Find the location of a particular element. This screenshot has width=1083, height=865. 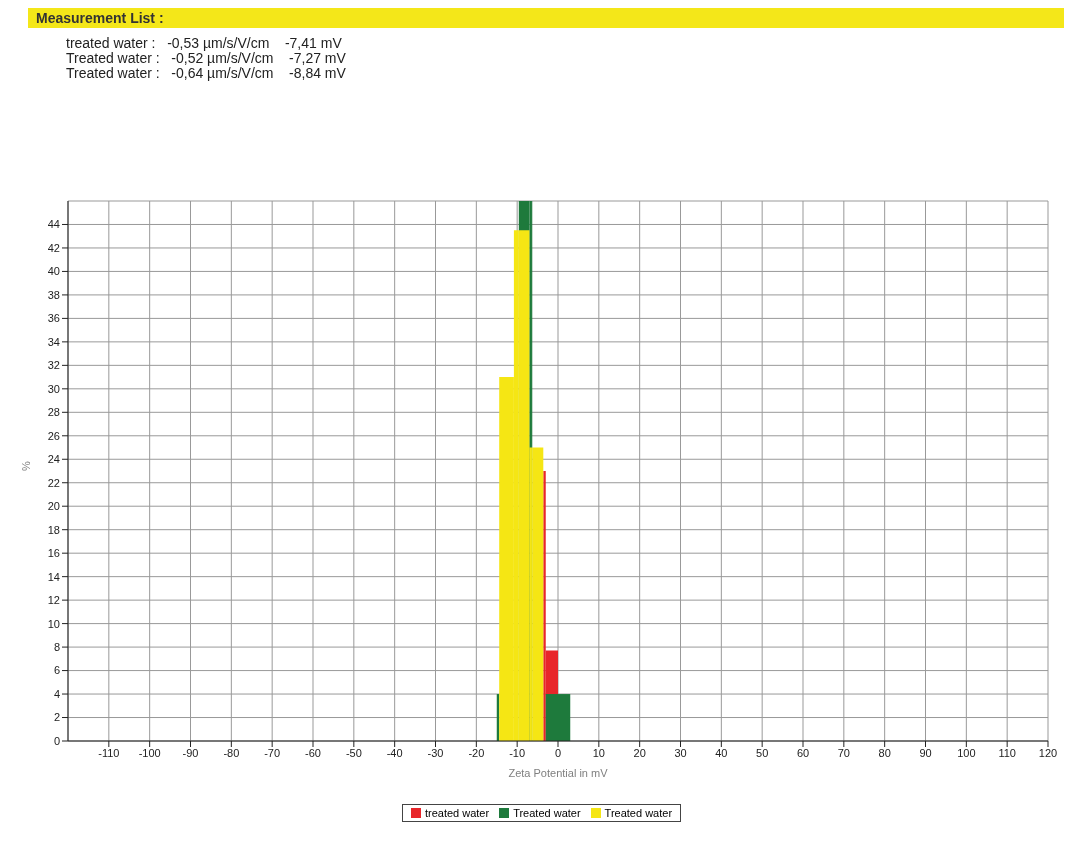

y-tick-label: 12 is located at coordinates (53, 600).